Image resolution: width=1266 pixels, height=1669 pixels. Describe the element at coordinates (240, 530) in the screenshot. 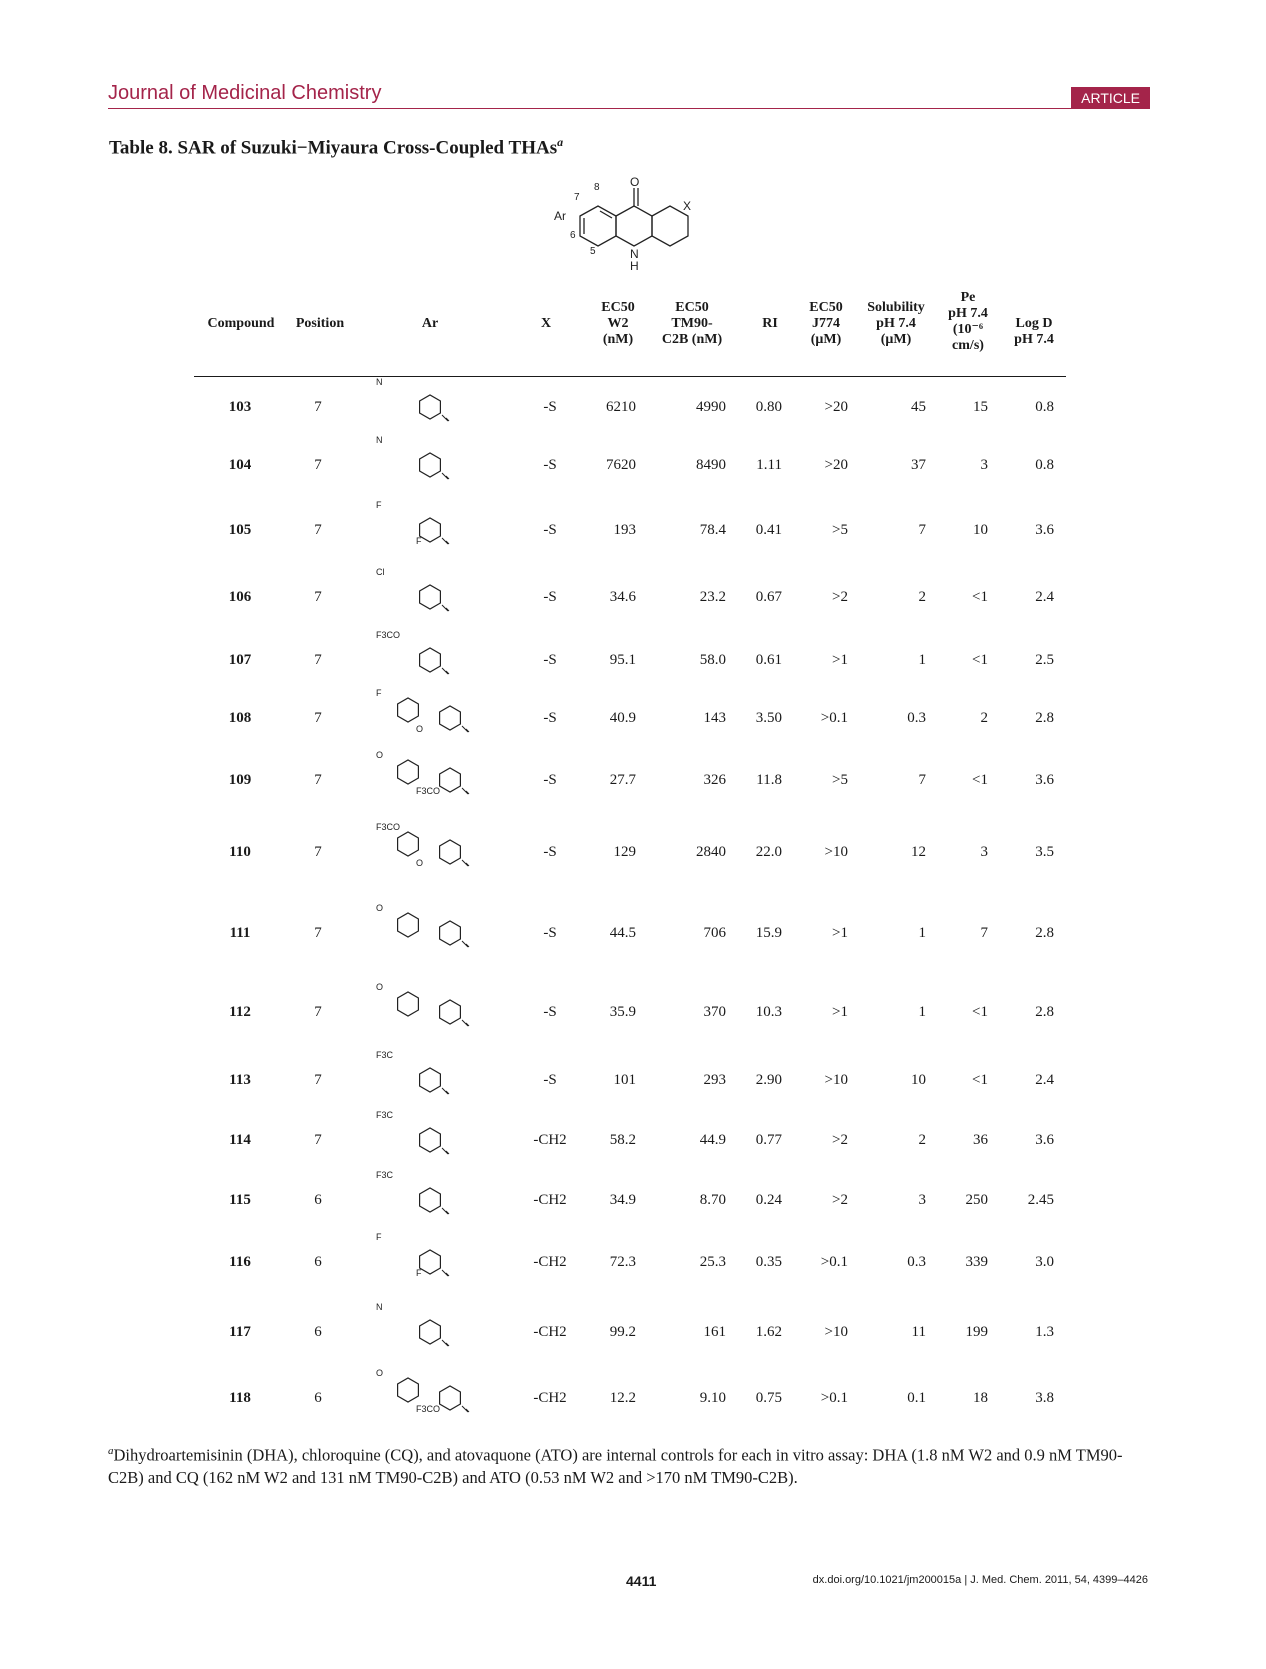

I see `cell-compound: 105` at that location.